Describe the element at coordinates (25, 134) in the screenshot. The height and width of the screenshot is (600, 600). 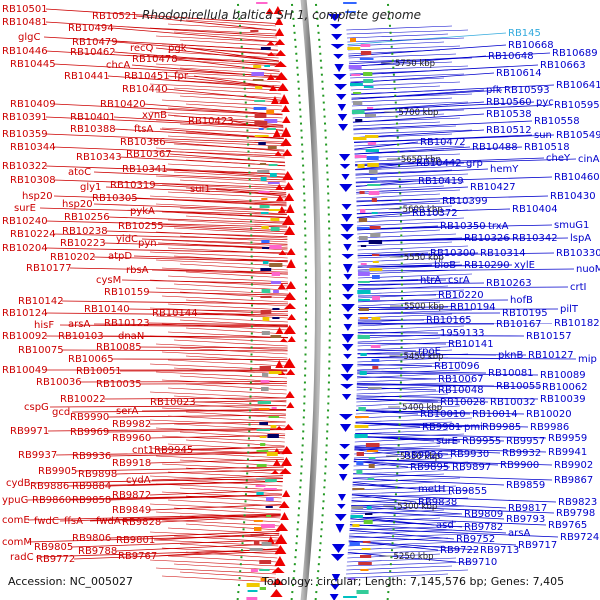
I see `gene-label-left: RB10359` at that location.